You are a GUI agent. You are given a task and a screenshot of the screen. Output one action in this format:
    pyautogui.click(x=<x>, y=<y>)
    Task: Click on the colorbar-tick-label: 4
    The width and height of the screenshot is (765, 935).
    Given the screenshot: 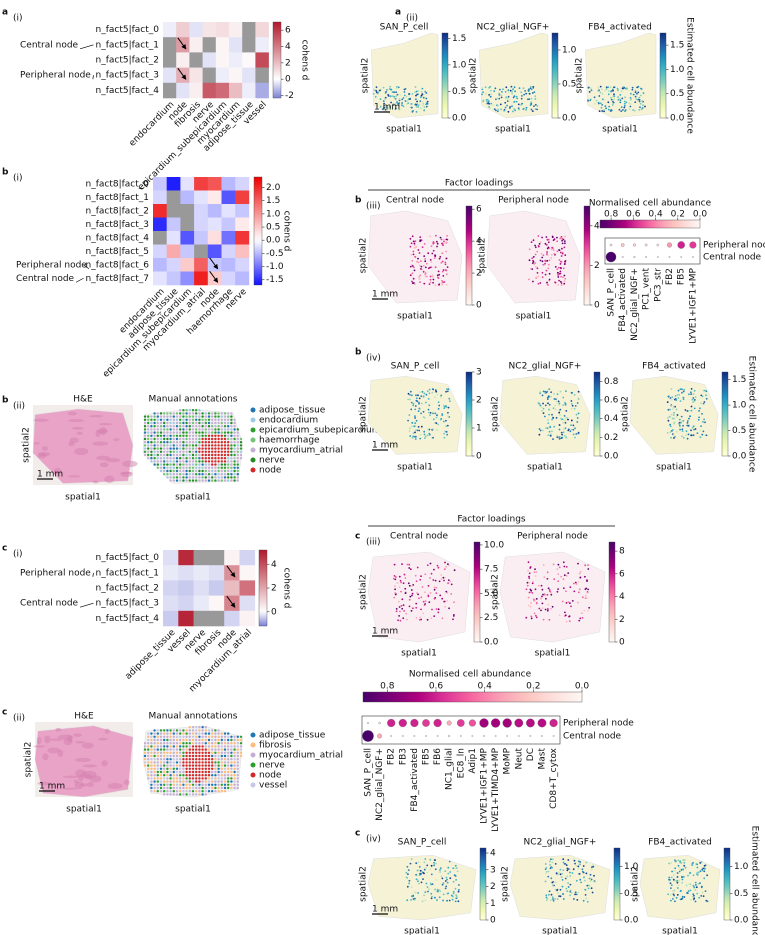 What is the action you would take?
    pyautogui.click(x=288, y=47)
    